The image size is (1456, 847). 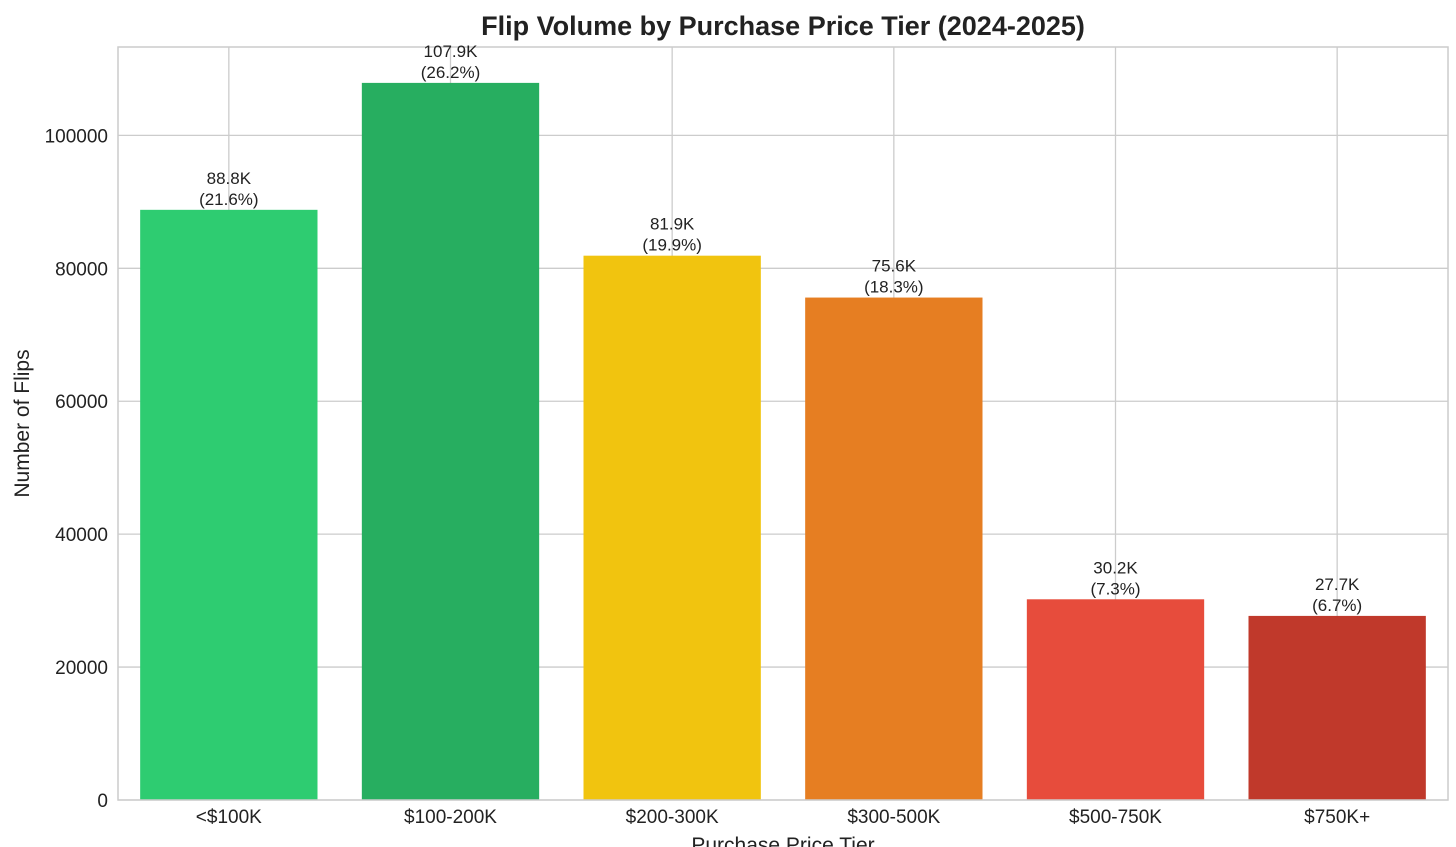 What do you see at coordinates (81, 535) in the screenshot?
I see `y-tick-label: 40000` at bounding box center [81, 535].